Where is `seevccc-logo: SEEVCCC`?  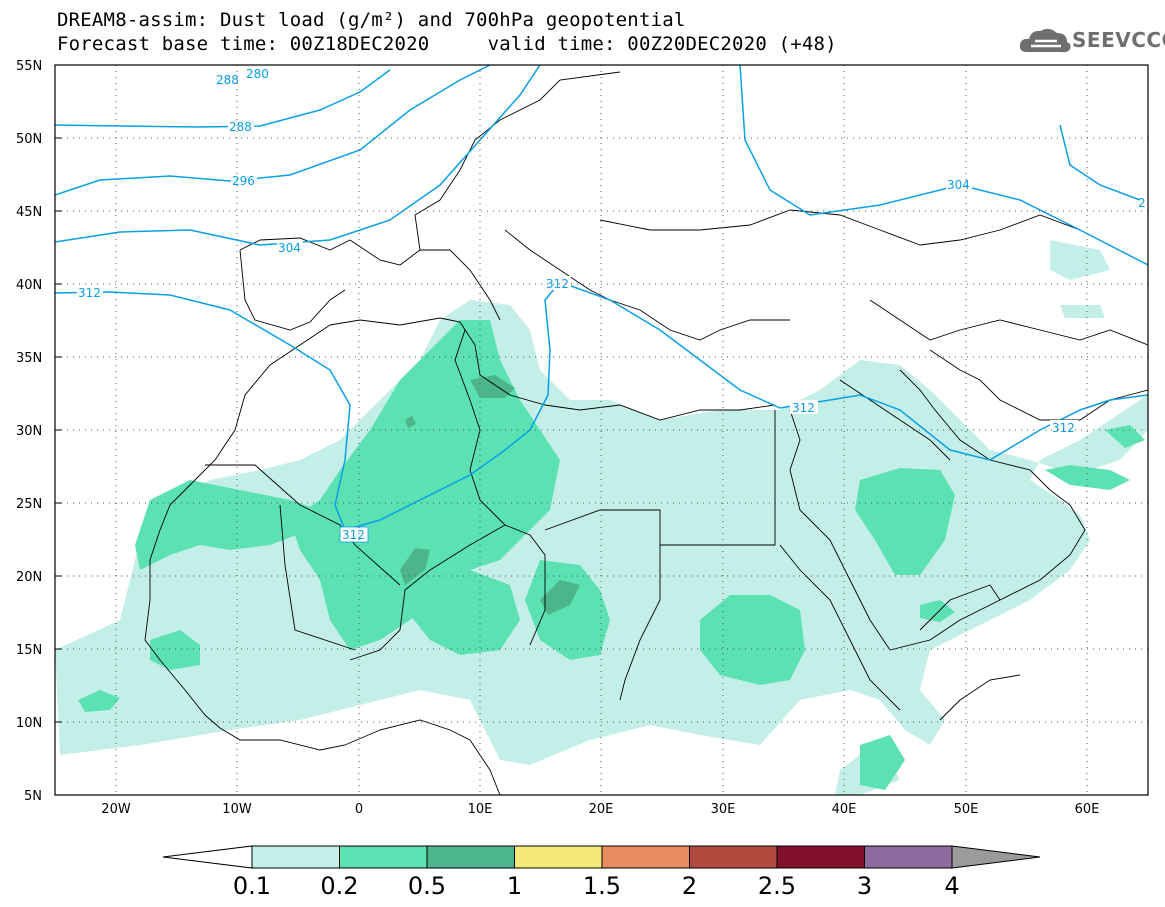 seevccc-logo: SEEVCCC is located at coordinates (1118, 40).